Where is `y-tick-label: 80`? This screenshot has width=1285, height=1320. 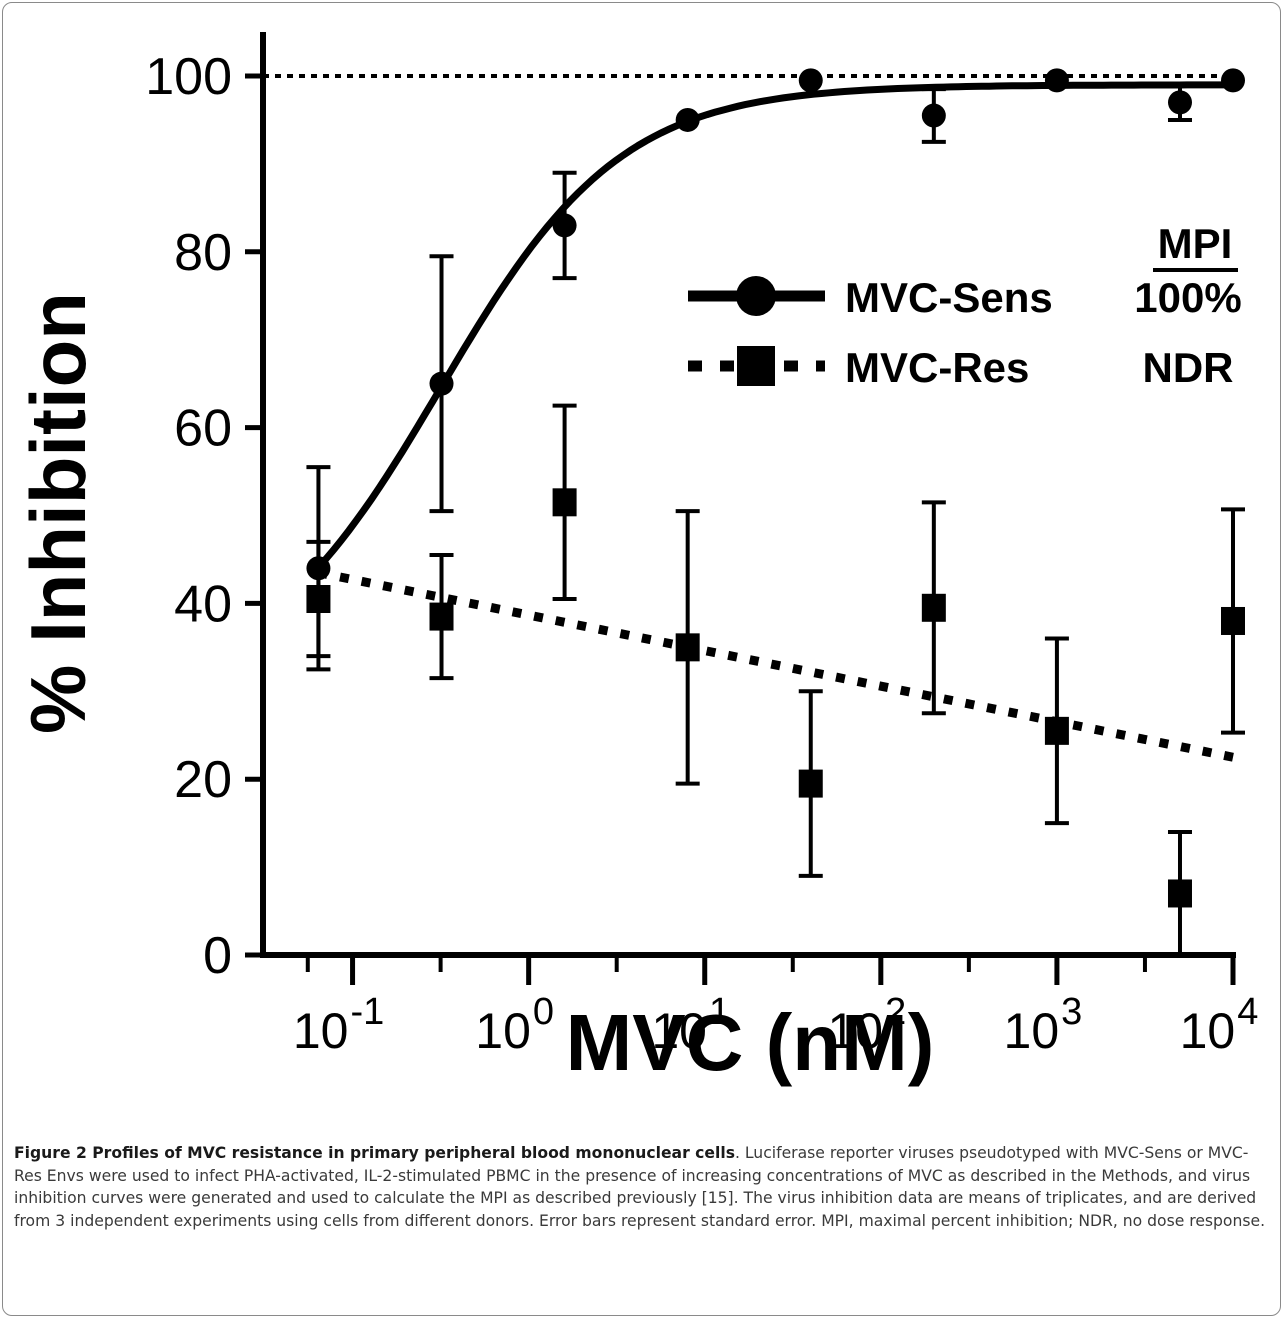
y-tick-label: 80 is located at coordinates (203, 253).